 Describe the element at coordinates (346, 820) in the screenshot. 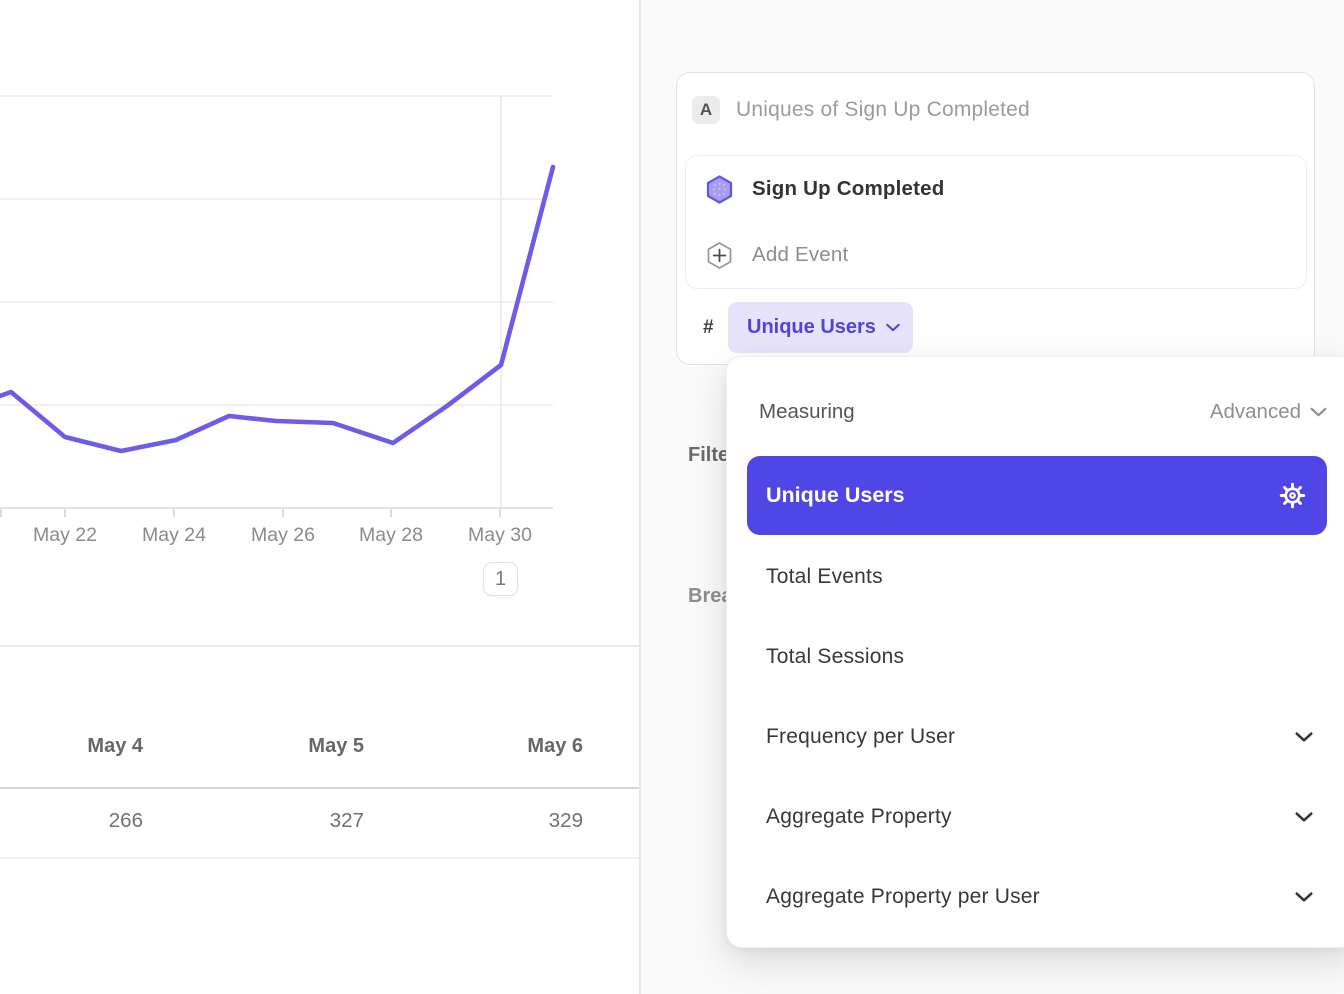

I see `table-value-cell: 327` at that location.